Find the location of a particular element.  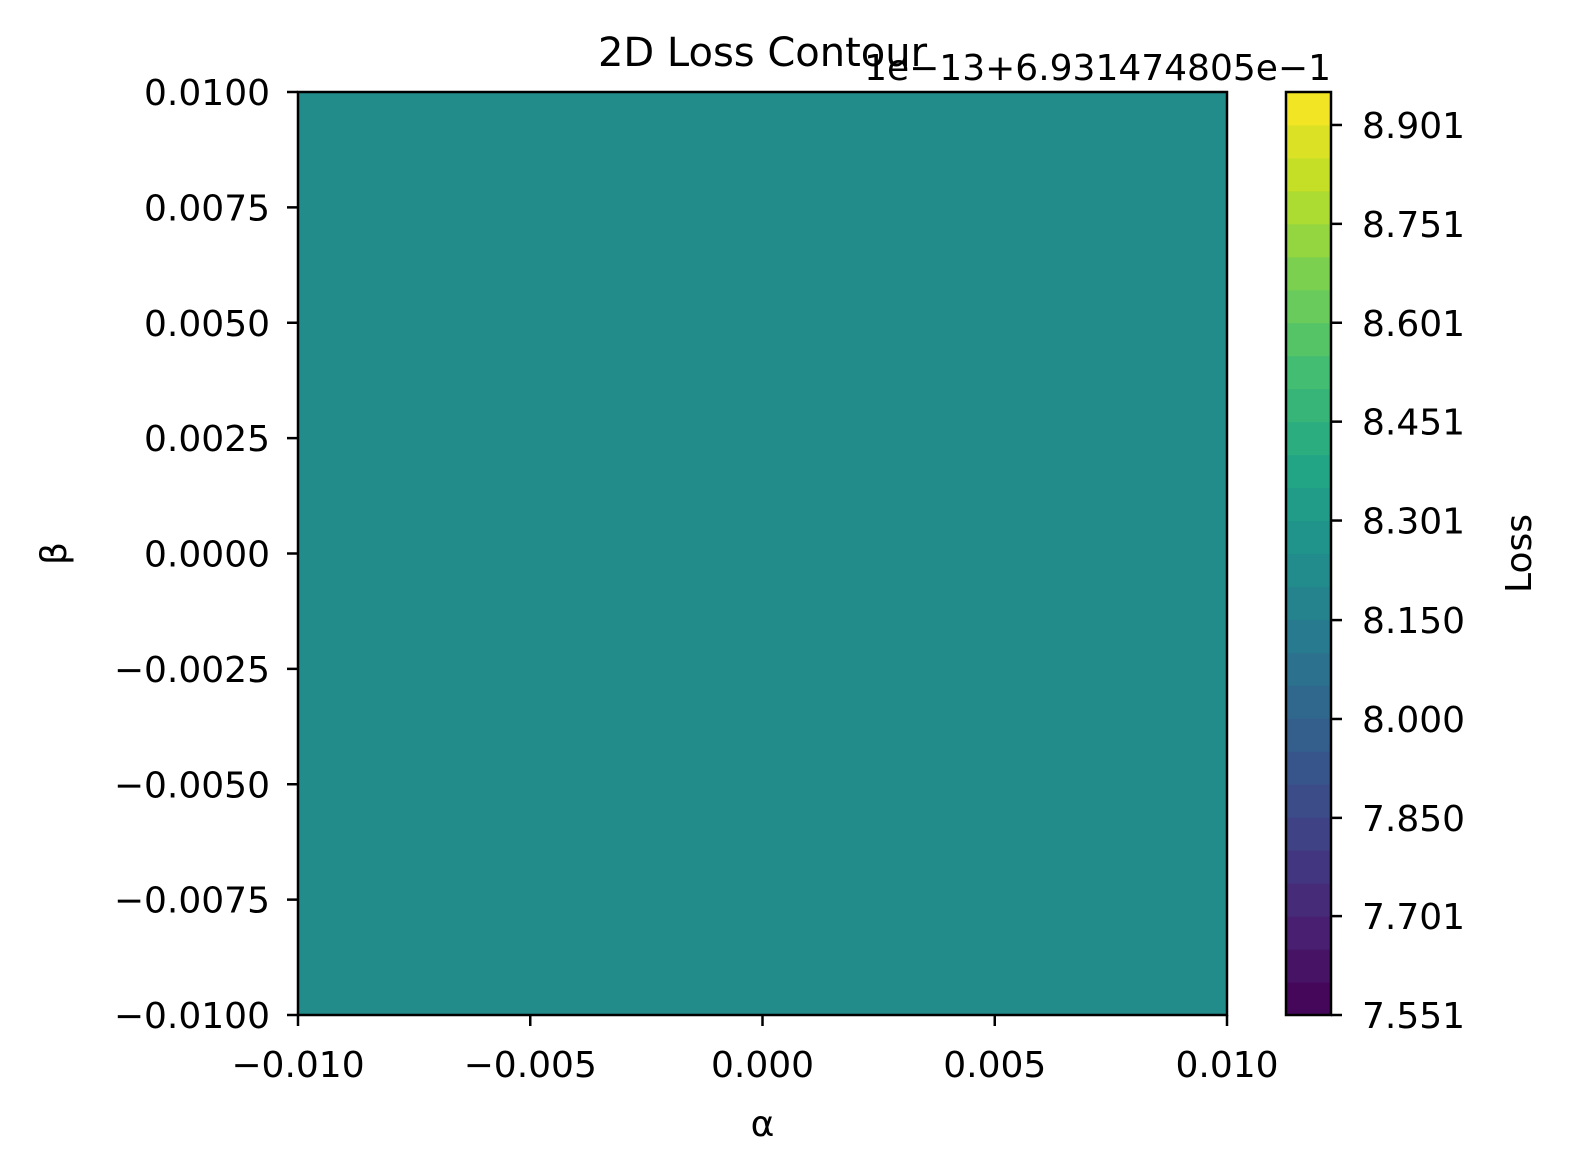

x-tick-label: −0.010 is located at coordinates (297, 1065).